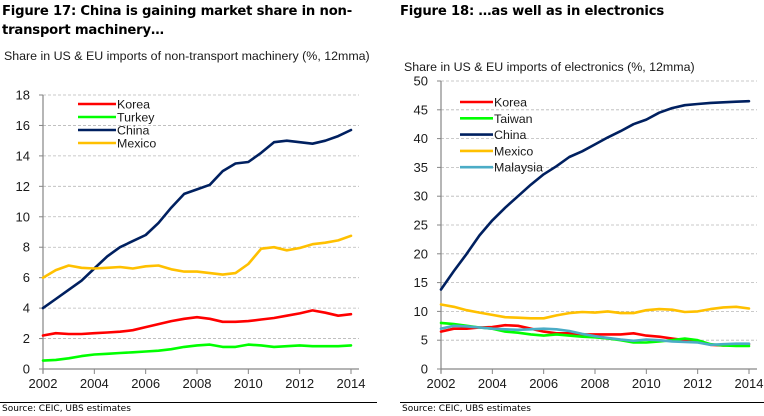 The image size is (764, 416). What do you see at coordinates (421, 109) in the screenshot?
I see `y-tick-label: 45` at bounding box center [421, 109].